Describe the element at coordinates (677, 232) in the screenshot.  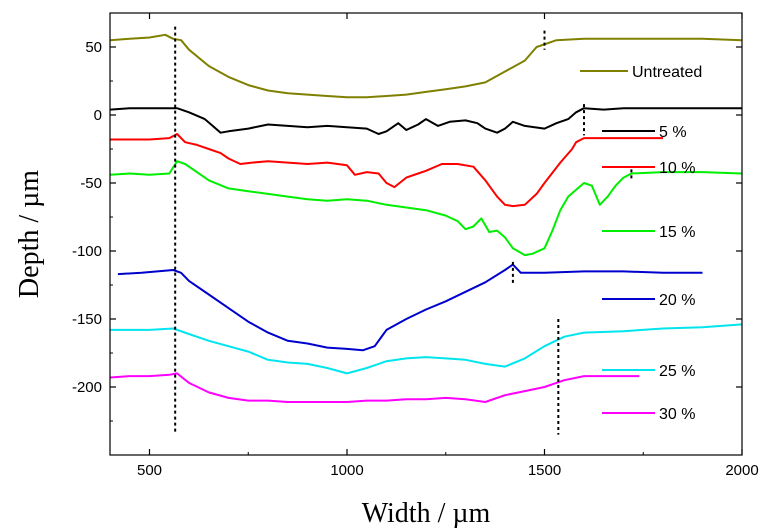
I see `legend-label-3: 15 %` at that location.